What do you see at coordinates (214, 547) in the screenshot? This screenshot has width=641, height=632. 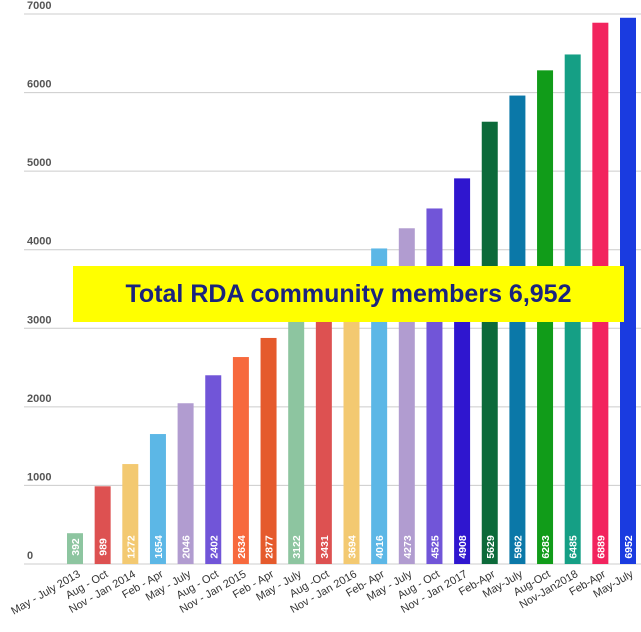 I see `bar-value-label: 2402` at bounding box center [214, 547].